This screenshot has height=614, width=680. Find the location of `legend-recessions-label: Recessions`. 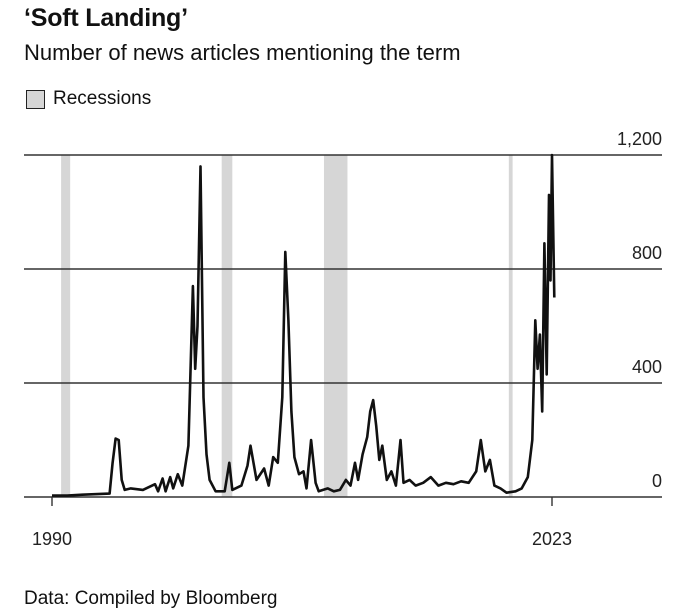

legend-recessions-label: Recessions is located at coordinates (102, 98).